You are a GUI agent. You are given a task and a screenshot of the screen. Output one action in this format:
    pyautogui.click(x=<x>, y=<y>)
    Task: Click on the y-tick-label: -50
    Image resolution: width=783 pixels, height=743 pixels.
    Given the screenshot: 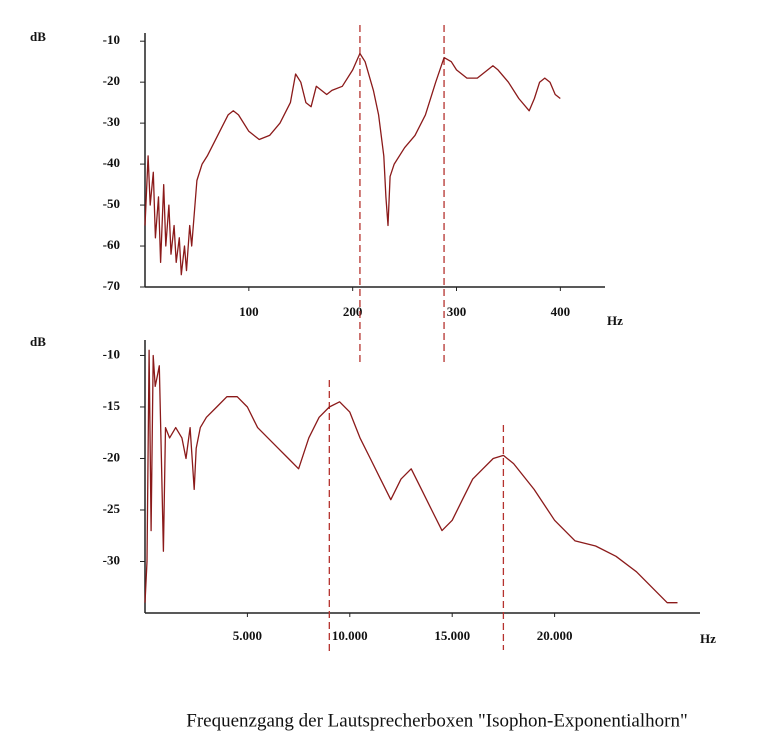 What is the action you would take?
    pyautogui.click(x=111, y=203)
    